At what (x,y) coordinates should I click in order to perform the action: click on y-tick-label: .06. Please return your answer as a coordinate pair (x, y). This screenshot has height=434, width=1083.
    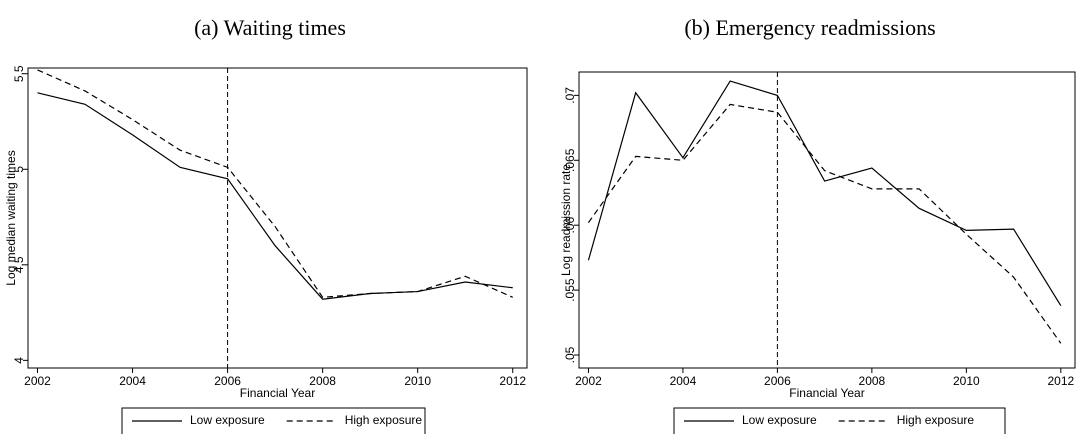
    Looking at the image, I should click on (570, 225).